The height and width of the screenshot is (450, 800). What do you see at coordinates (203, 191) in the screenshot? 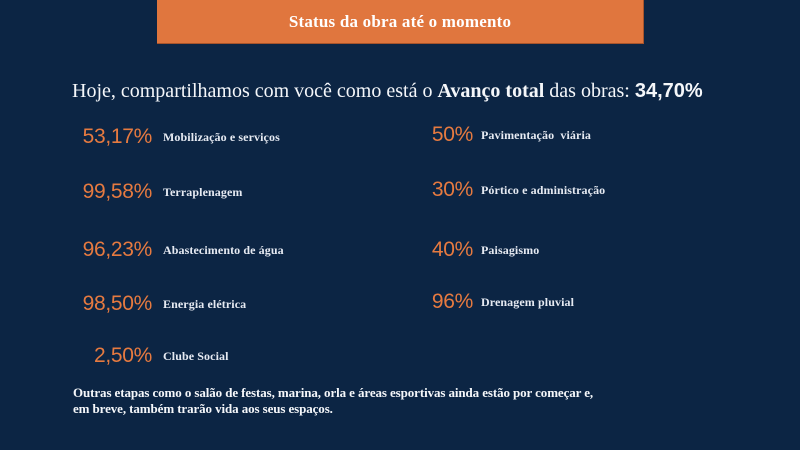
I see `stat-label: Terraplenagem` at bounding box center [203, 191].